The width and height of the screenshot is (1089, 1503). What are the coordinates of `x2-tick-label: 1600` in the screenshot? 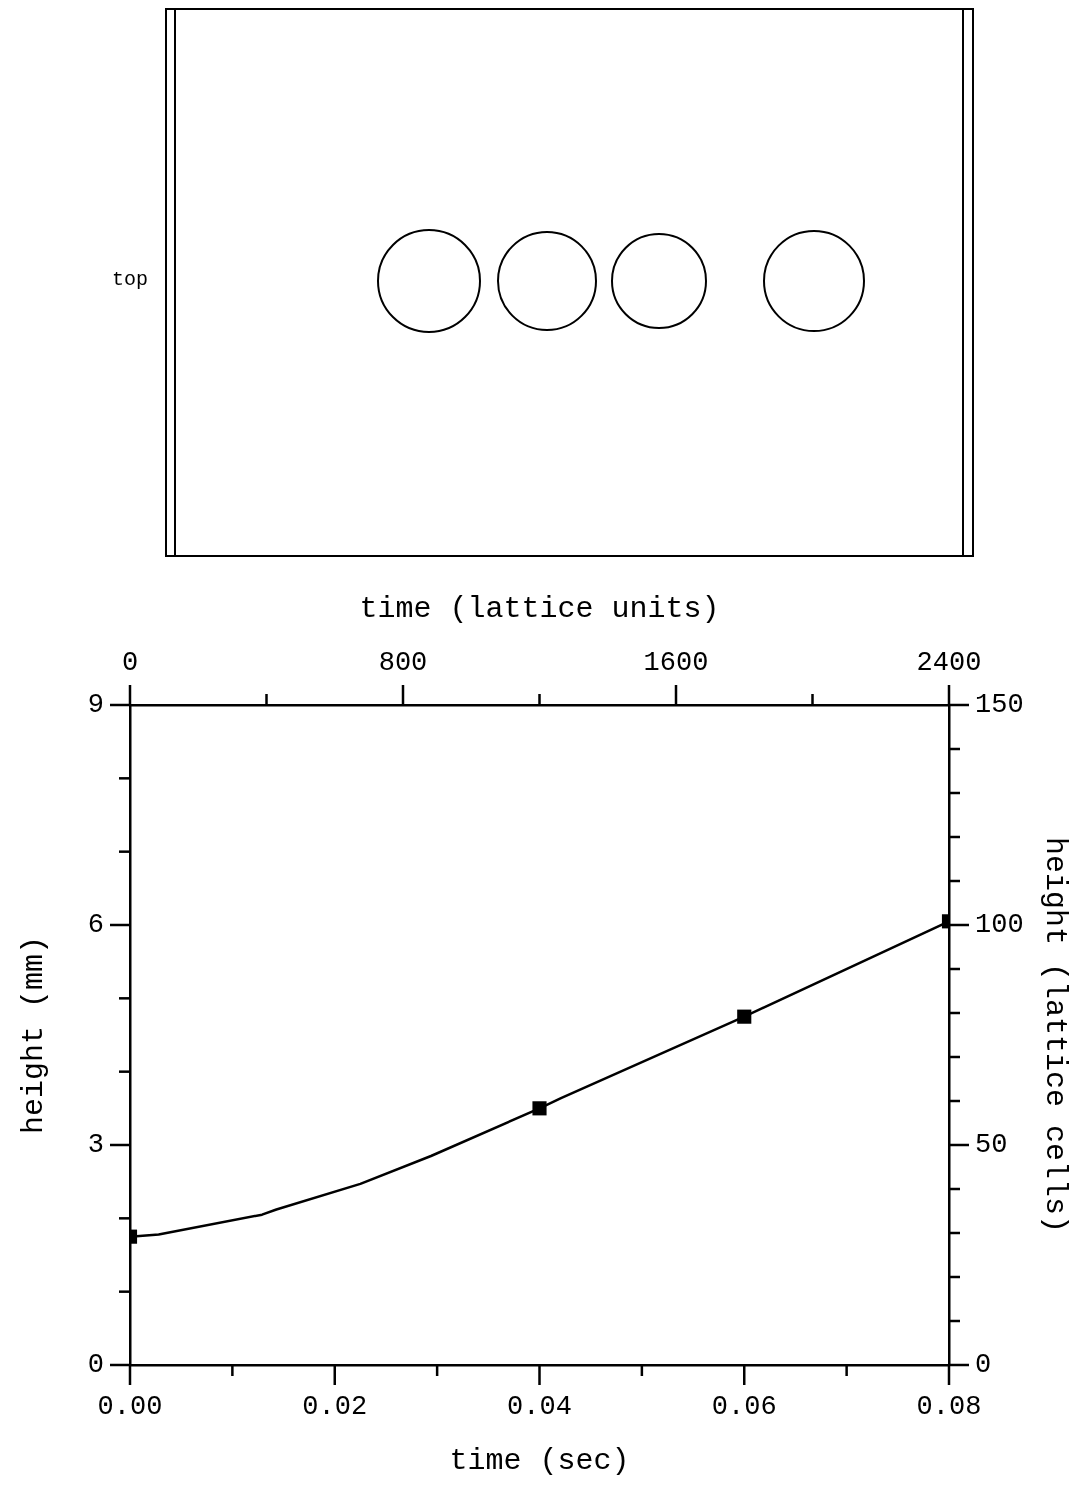 It's located at (676, 662).